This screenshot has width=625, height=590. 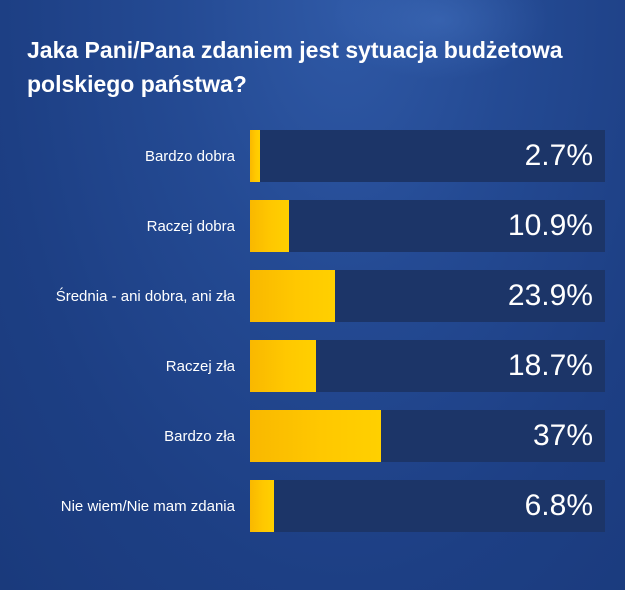 I want to click on bar-track: 6.8%, so click(x=427, y=506).